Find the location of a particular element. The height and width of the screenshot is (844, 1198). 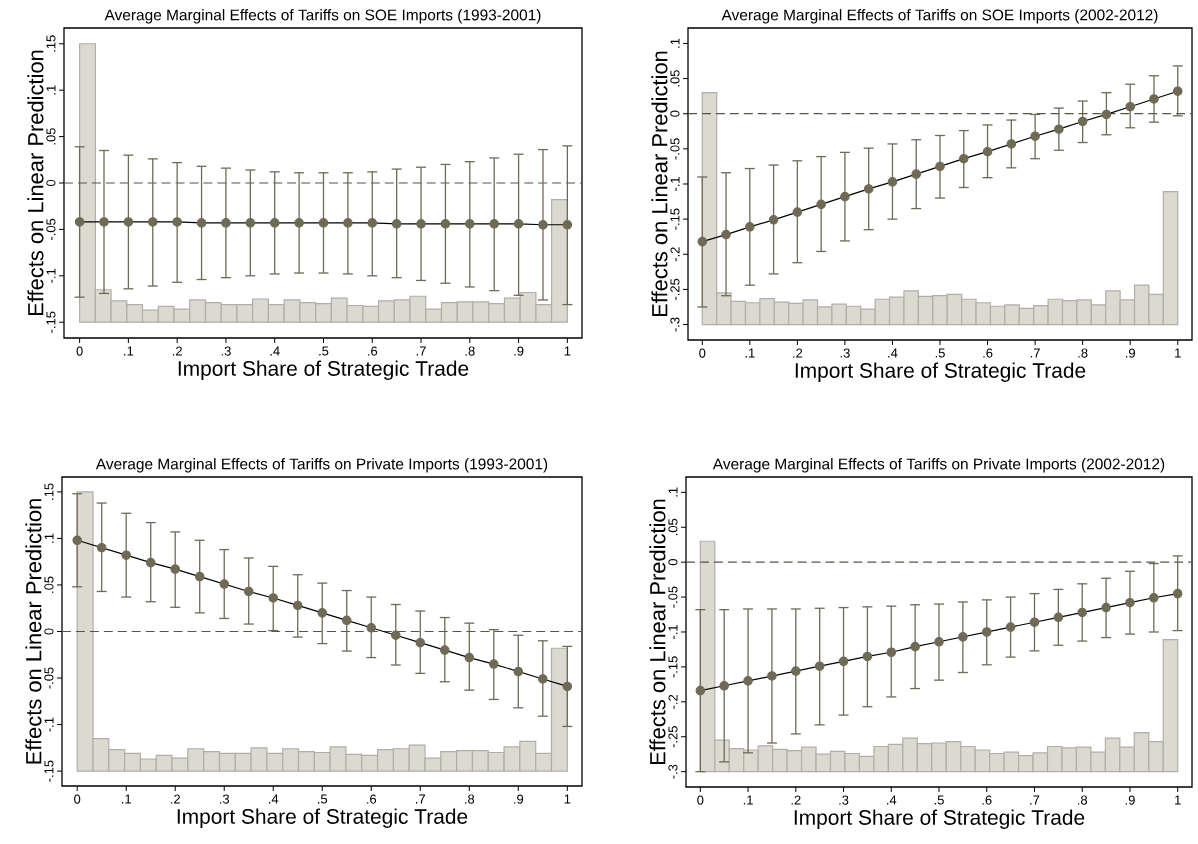

chart-title: Average Marginal Effects of Tariffs on SOE Imports (1993-2001) is located at coordinates (322, 16).